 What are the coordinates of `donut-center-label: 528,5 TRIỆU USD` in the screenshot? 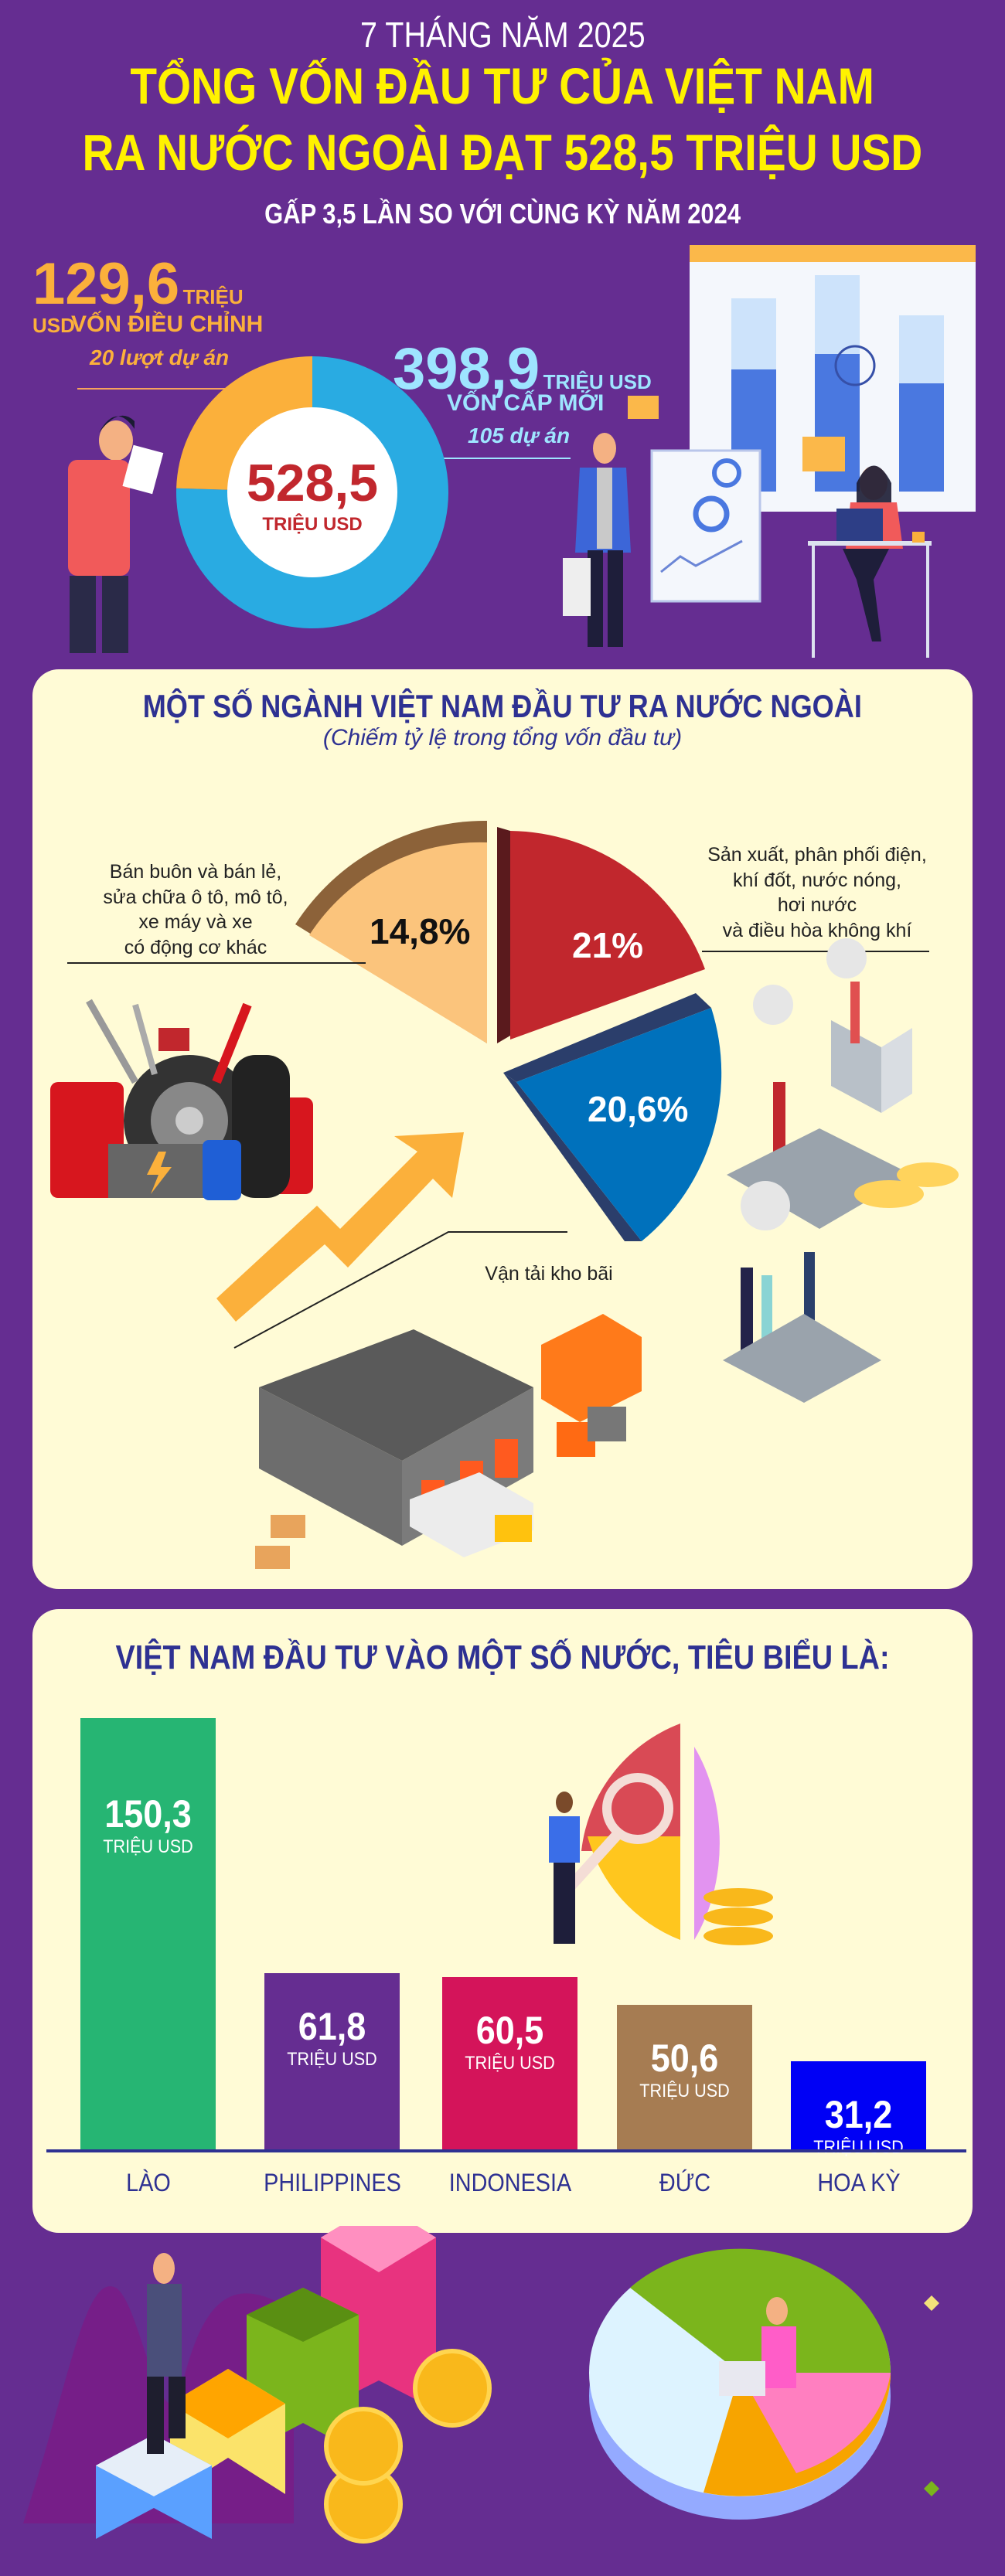 It's located at (312, 497).